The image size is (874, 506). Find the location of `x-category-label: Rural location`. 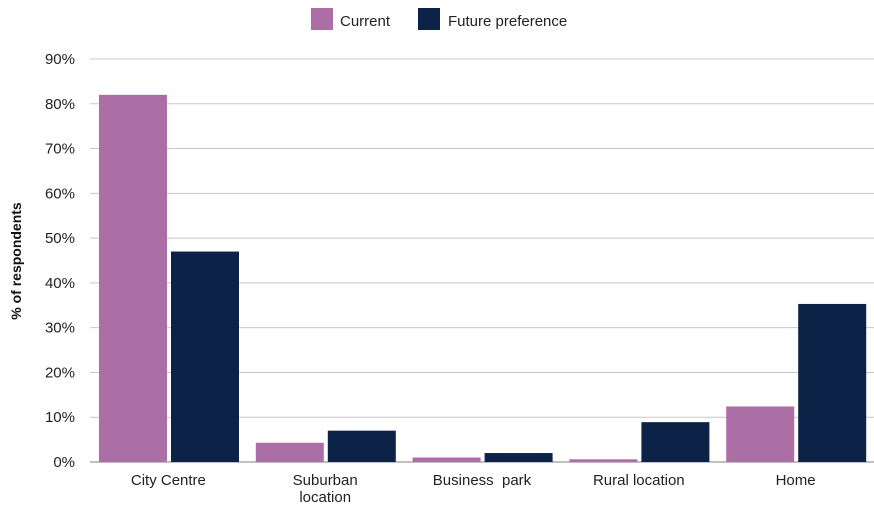

x-category-label: Rural location is located at coordinates (639, 480).